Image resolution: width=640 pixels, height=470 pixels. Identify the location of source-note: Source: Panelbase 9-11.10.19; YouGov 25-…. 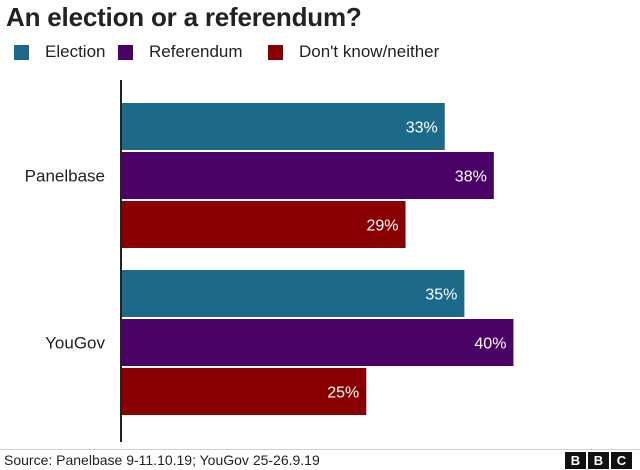
(162, 460).